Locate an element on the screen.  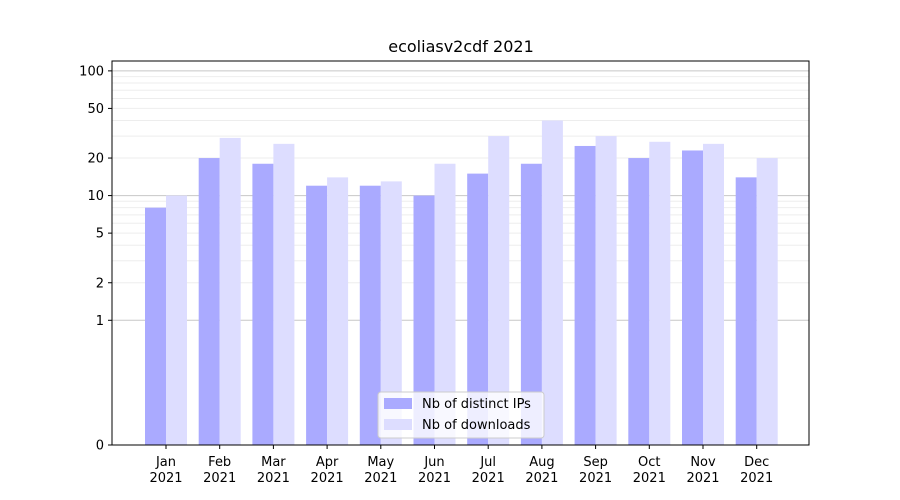
legend: Nb of distinct IPs Nb of downloads is located at coordinates (461, 415).